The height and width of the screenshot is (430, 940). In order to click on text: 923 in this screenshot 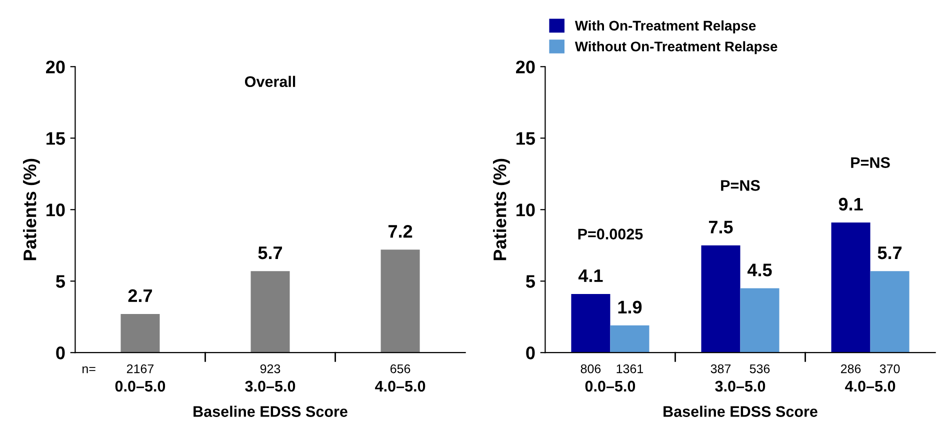, I will do `click(270, 369)`.